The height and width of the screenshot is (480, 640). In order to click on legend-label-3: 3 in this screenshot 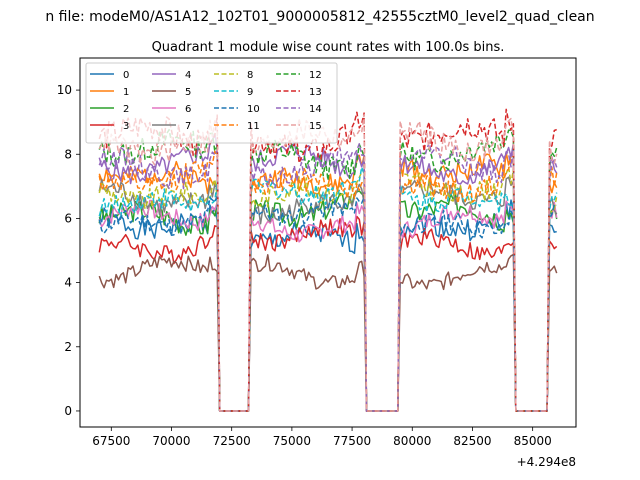, I will do `click(126, 126)`.